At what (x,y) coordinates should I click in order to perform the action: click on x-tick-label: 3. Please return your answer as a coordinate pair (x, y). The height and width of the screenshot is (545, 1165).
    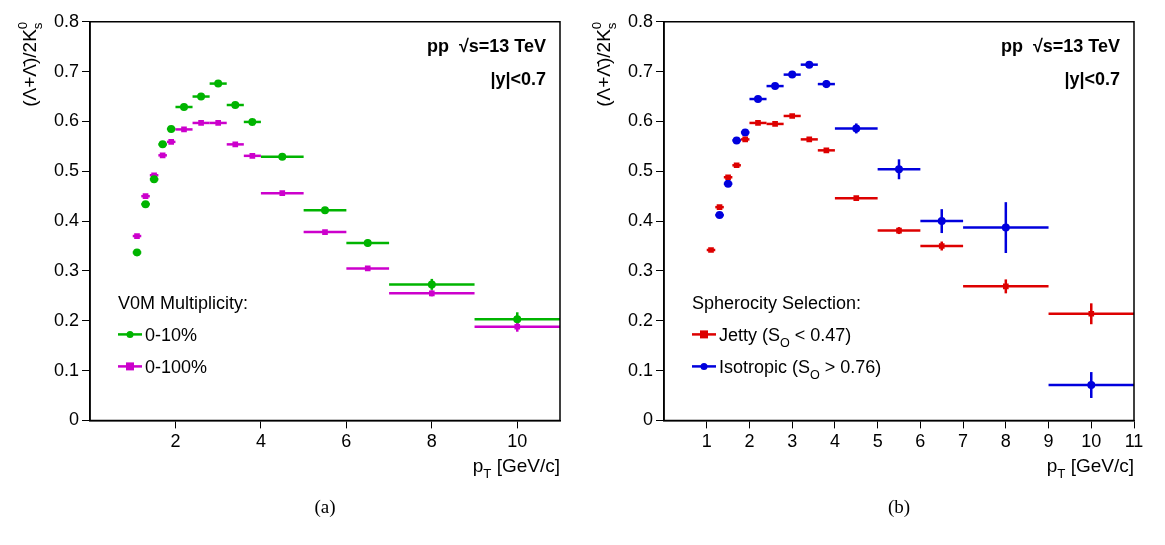
    Looking at the image, I should click on (792, 441).